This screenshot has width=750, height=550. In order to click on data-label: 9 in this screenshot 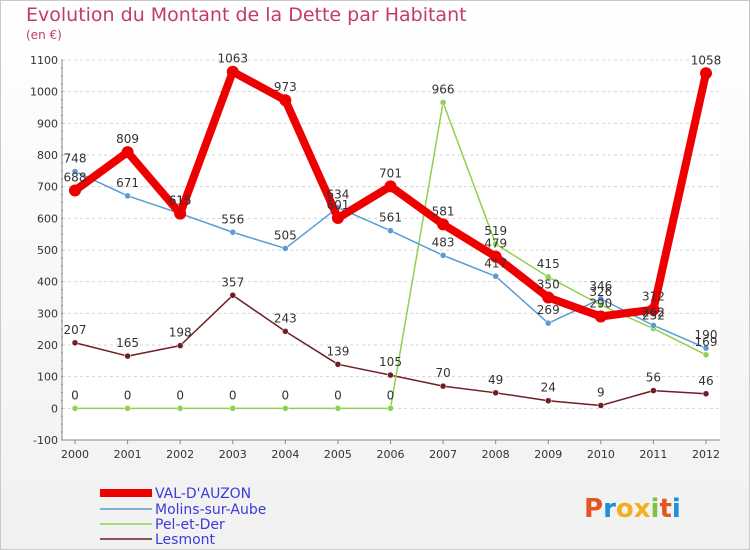, I will do `click(601, 392)`.